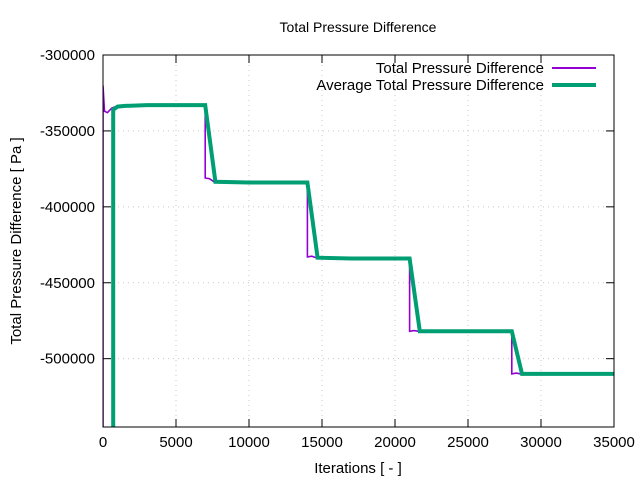  Describe the element at coordinates (67, 207) in the screenshot. I see `y-tick-label: -400000` at that location.